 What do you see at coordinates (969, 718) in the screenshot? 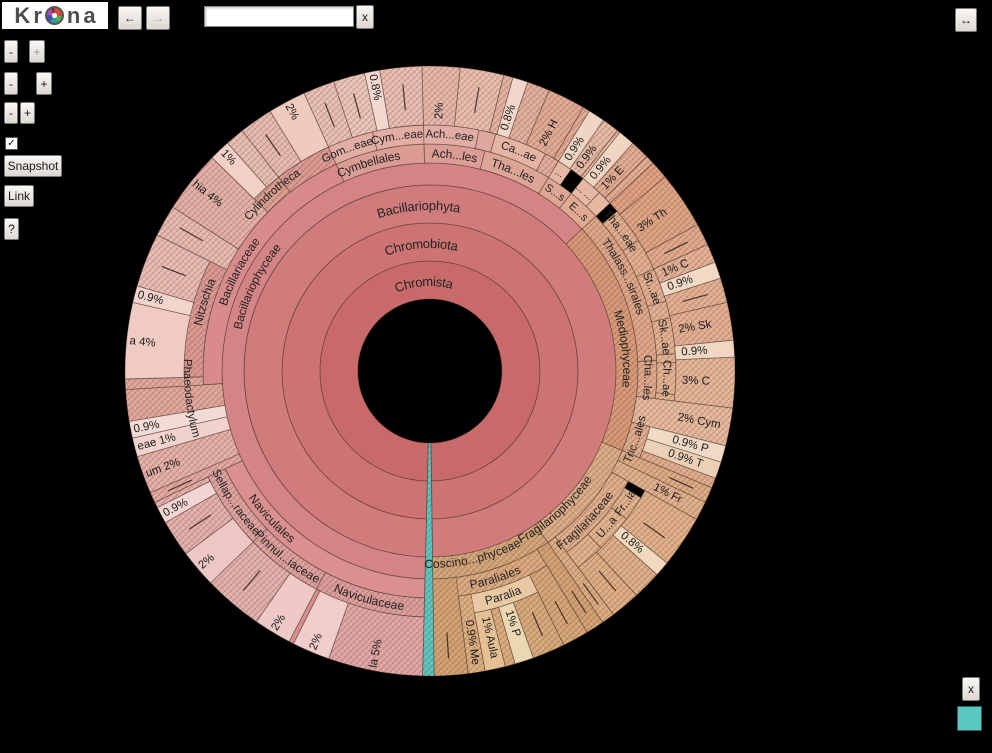
I see `legend-color-swatch` at bounding box center [969, 718].